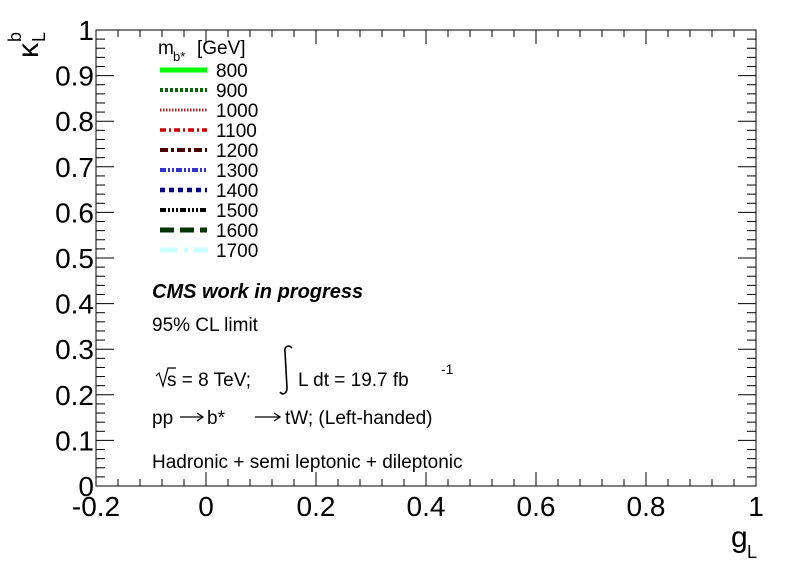 Image resolution: width=796 pixels, height=572 pixels. Describe the element at coordinates (316, 506) in the screenshot. I see `x-tick-label: 0.2` at that location.